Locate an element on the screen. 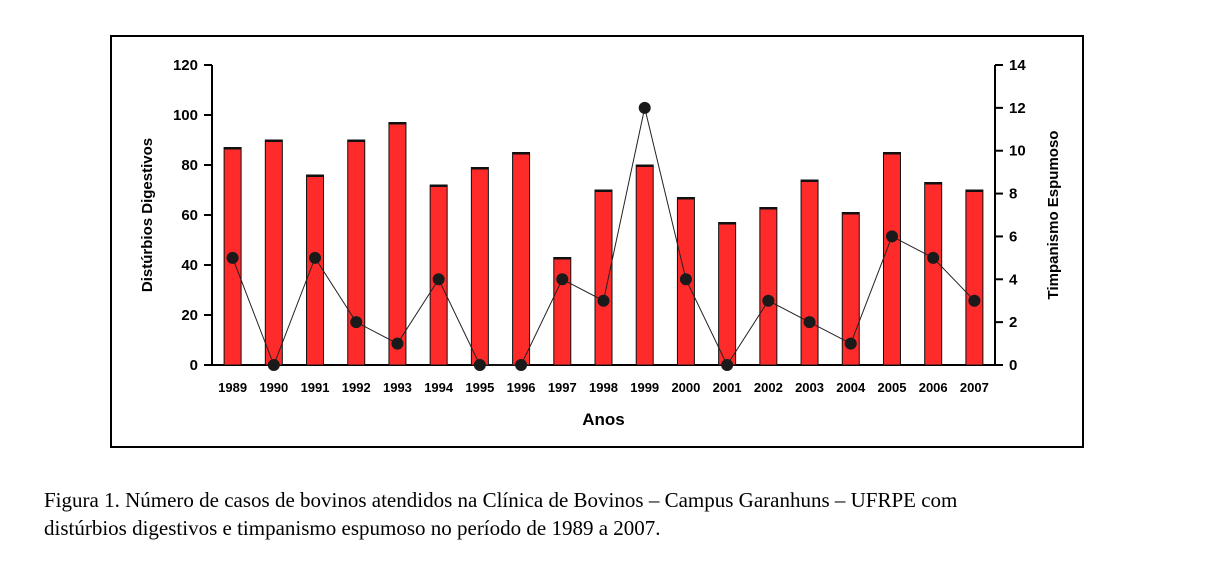 This screenshot has height=569, width=1207. left-tick-label: 20 is located at coordinates (189, 315).